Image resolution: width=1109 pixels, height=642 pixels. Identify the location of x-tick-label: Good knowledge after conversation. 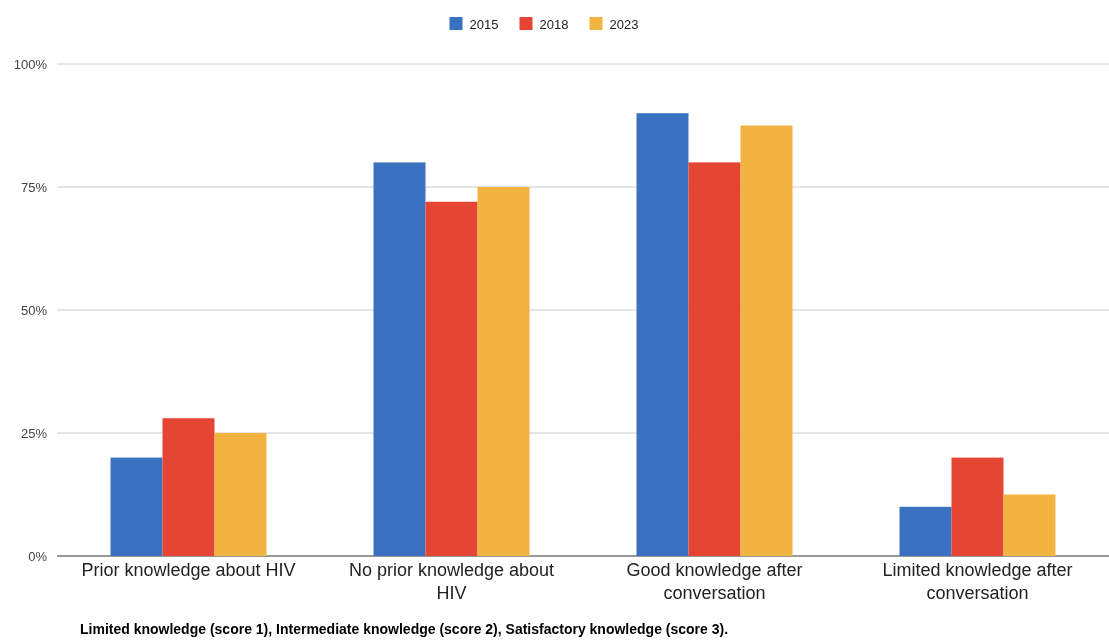
(714, 581).